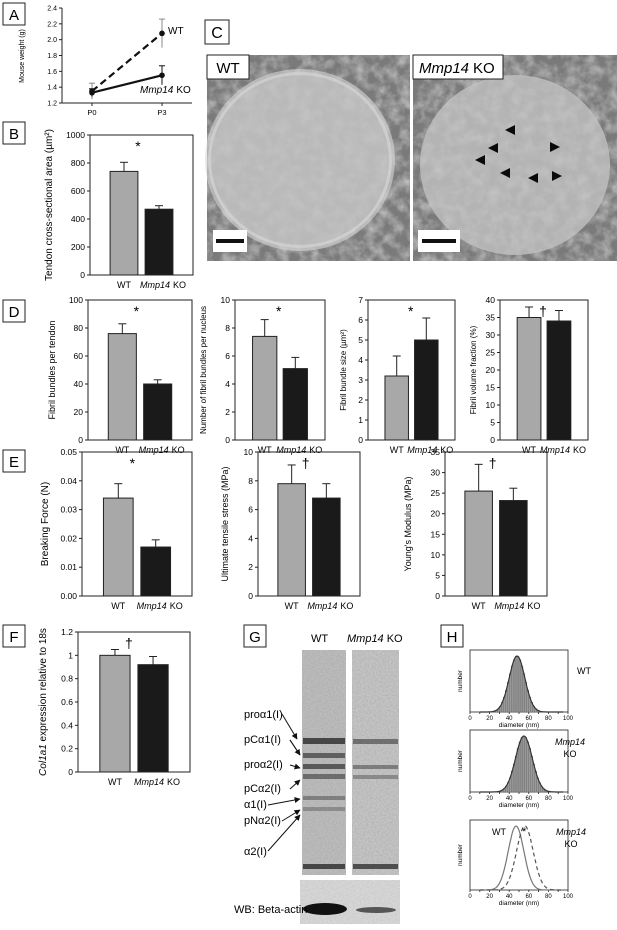 This screenshot has height=930, width=617. I want to click on panel-a-label: A, so click(14, 15).